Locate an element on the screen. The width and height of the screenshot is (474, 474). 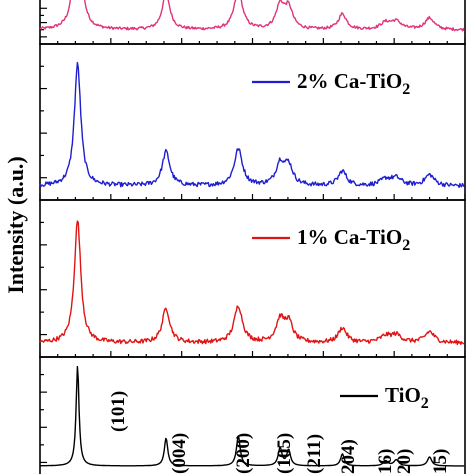
peak-labels: (101) (004) (200) (105) (211) 204) 16)20) 15) is located at coordinates (279, 432).